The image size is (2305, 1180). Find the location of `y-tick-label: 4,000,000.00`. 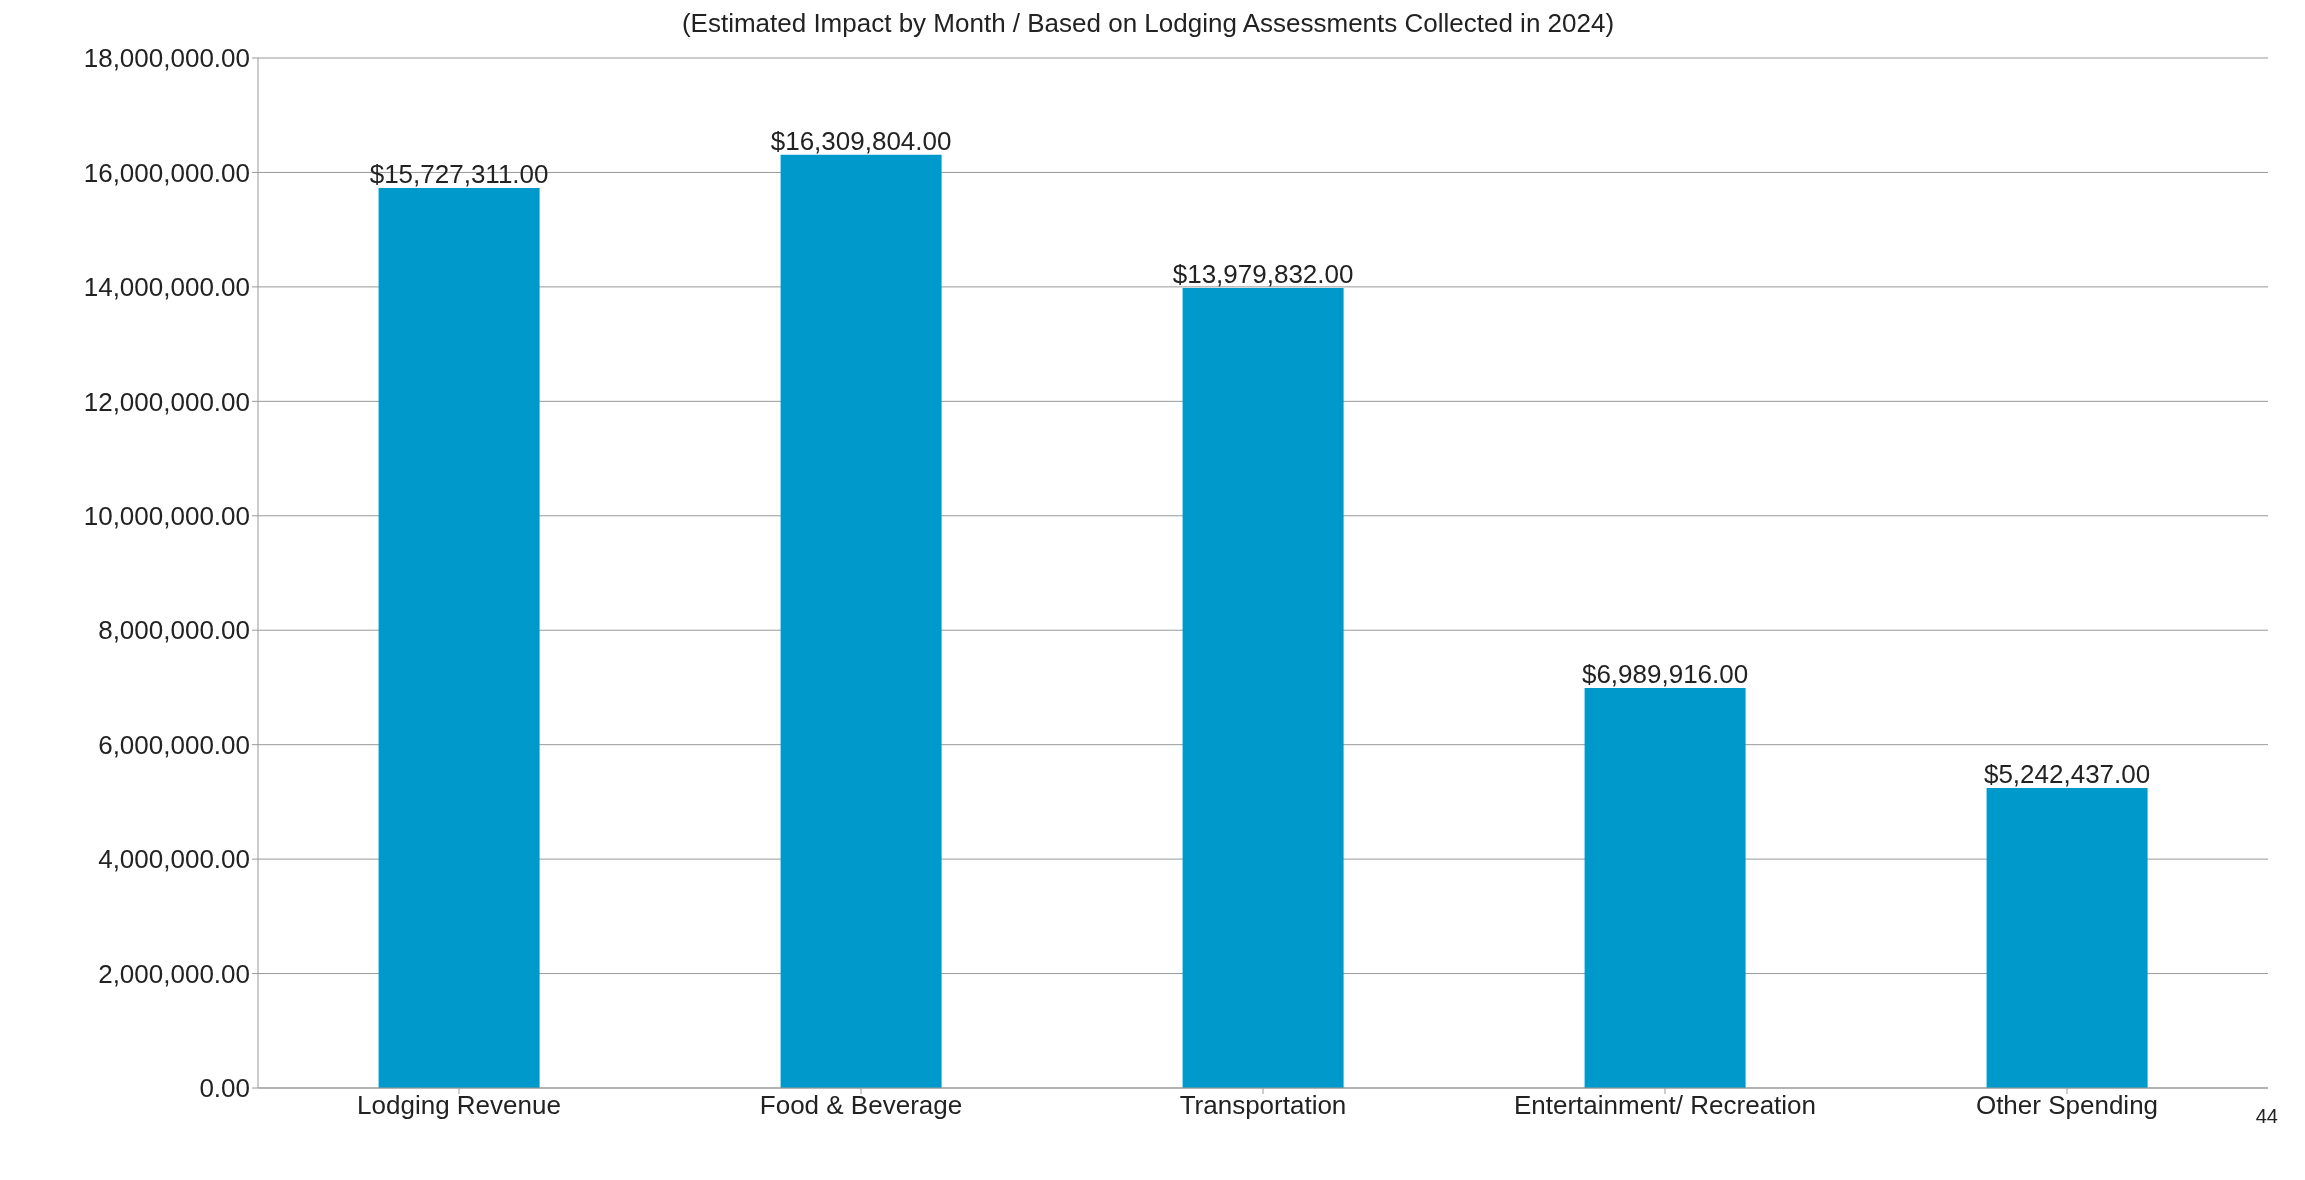

y-tick-label: 4,000,000.00 is located at coordinates (174, 859).